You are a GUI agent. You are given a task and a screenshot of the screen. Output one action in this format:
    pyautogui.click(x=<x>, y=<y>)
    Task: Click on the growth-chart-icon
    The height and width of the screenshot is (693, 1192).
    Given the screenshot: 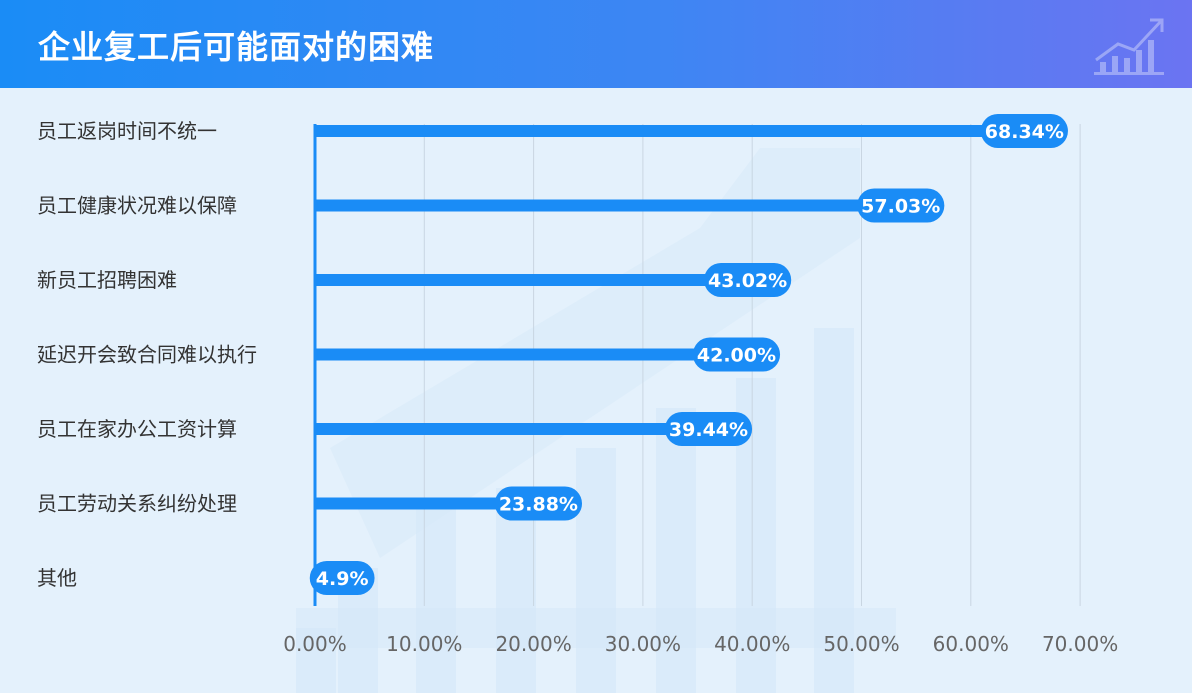 What is the action you would take?
    pyautogui.click(x=1129, y=46)
    